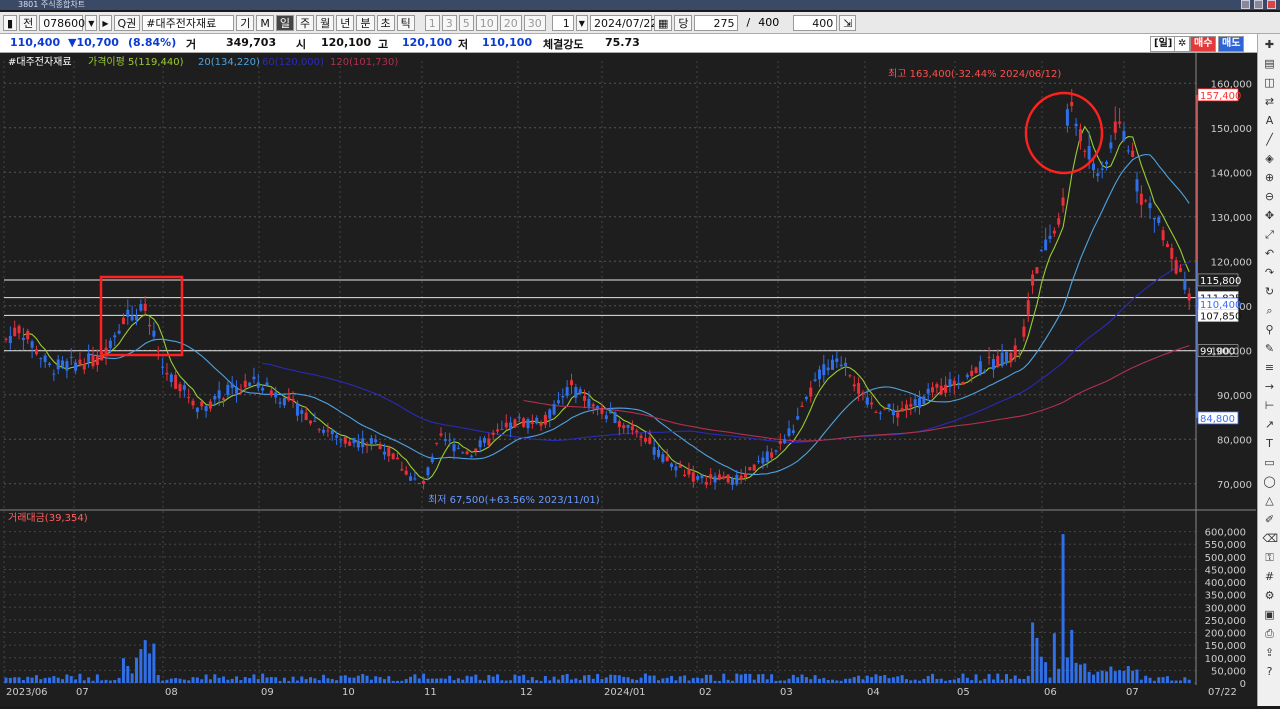  What do you see at coordinates (1269, 576) in the screenshot?
I see `grid-icon: #` at bounding box center [1269, 576].